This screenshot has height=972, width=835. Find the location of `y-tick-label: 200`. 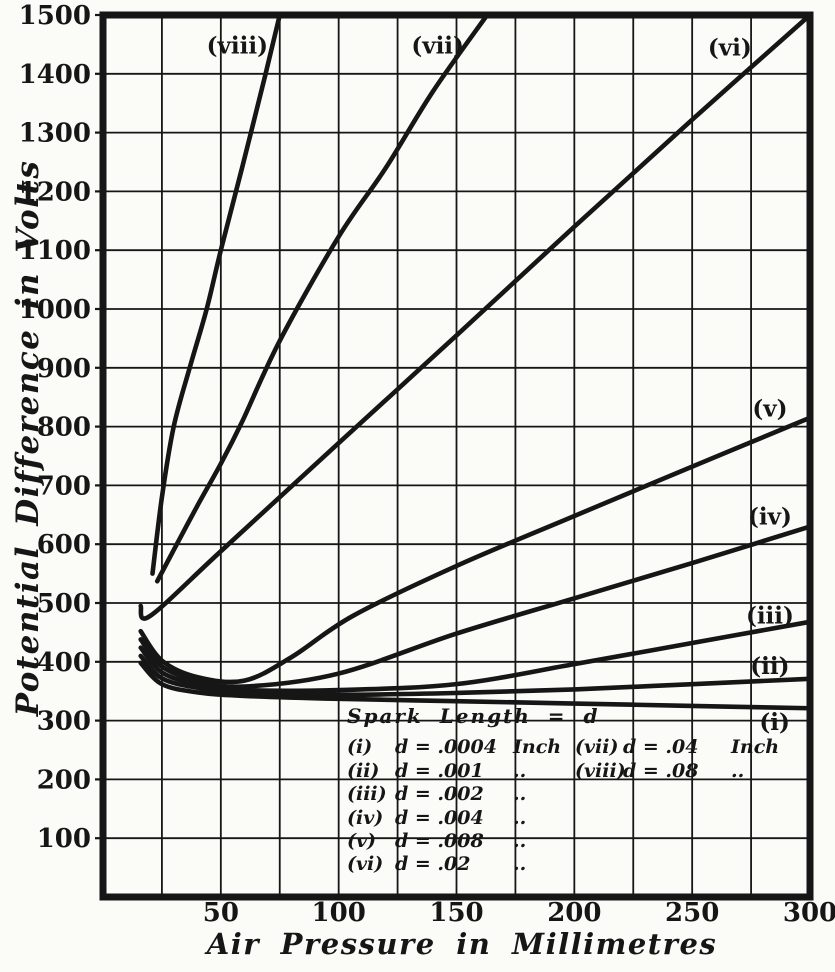

y-tick-label: 200 is located at coordinates (64, 780).